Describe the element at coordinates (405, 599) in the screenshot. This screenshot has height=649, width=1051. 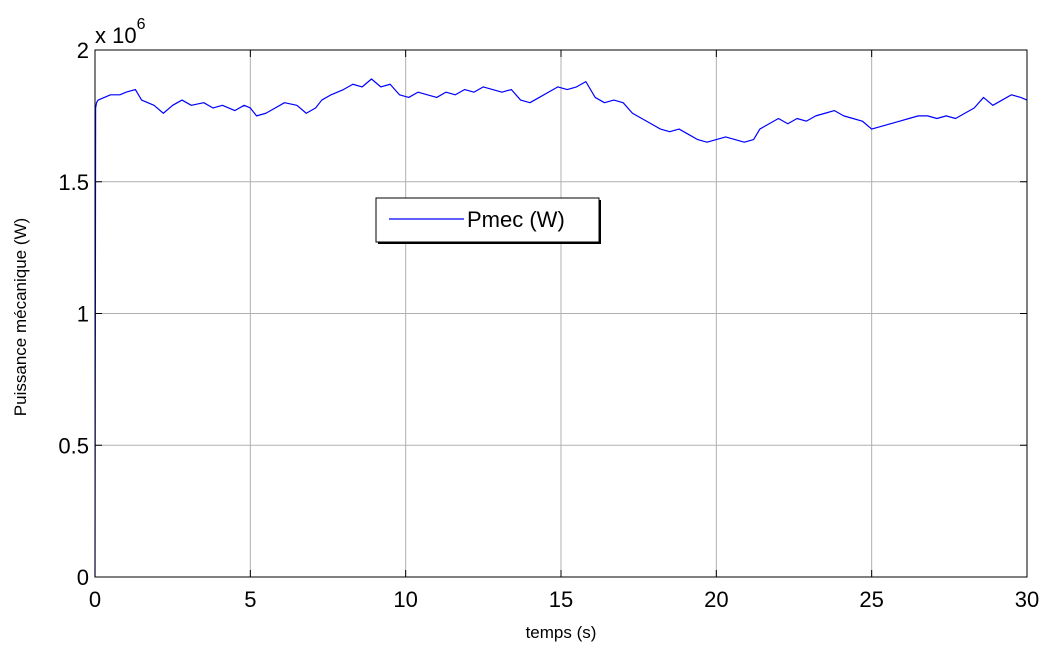
I see `x-tick-label: 10` at that location.